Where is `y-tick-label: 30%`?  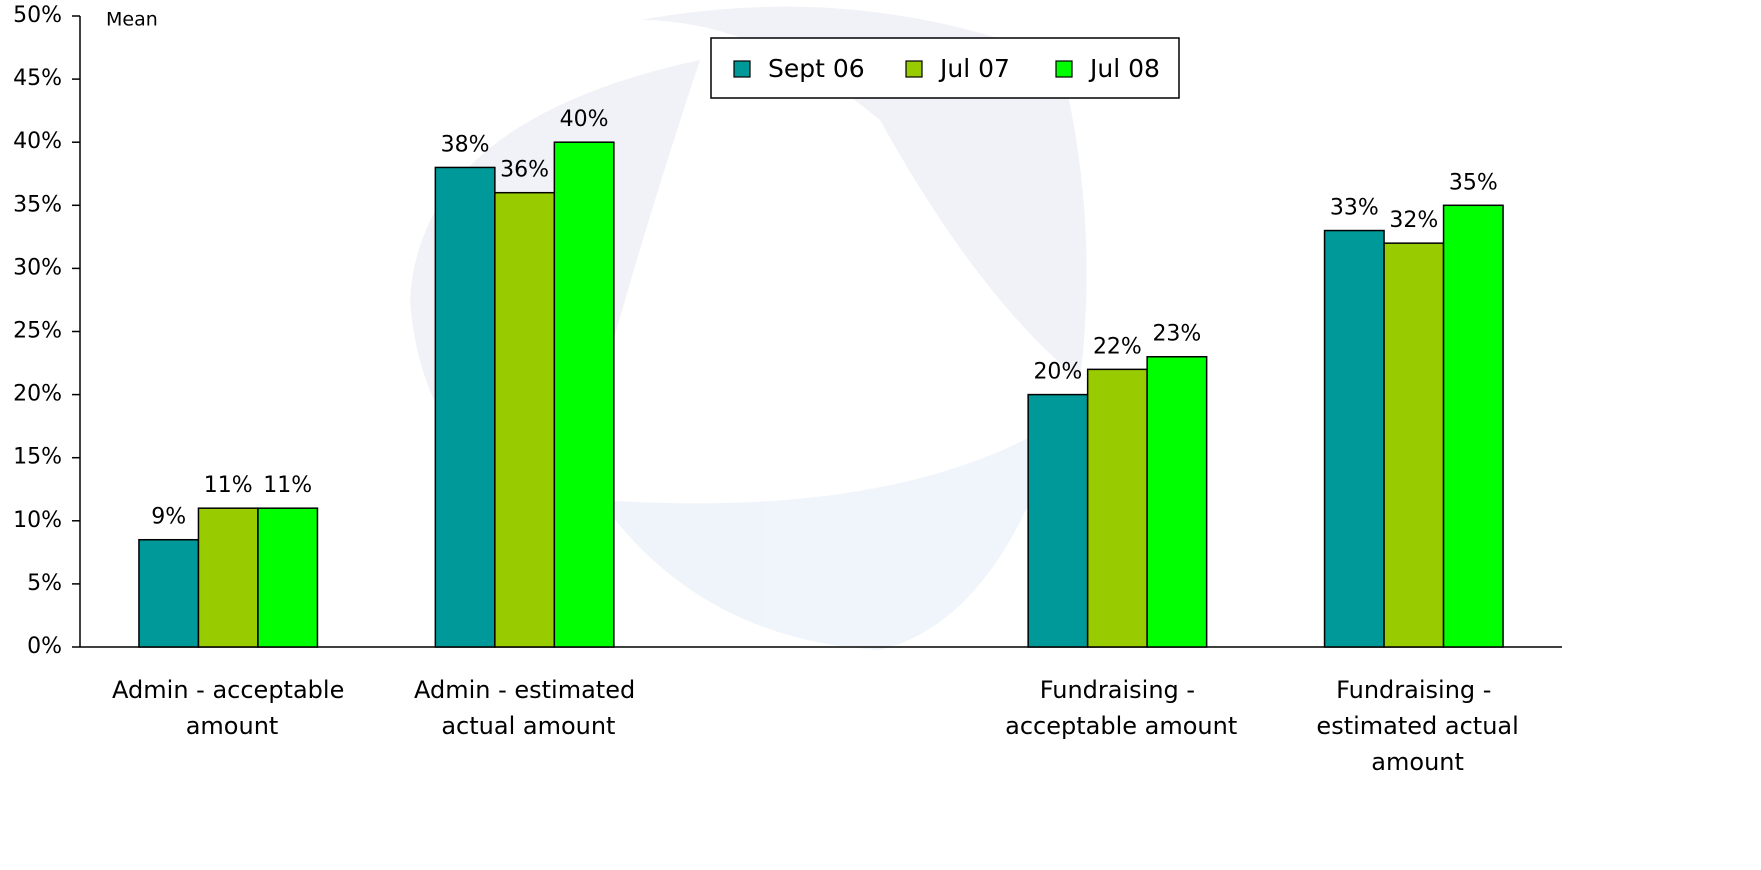
y-tick-label: 30% is located at coordinates (37, 267).